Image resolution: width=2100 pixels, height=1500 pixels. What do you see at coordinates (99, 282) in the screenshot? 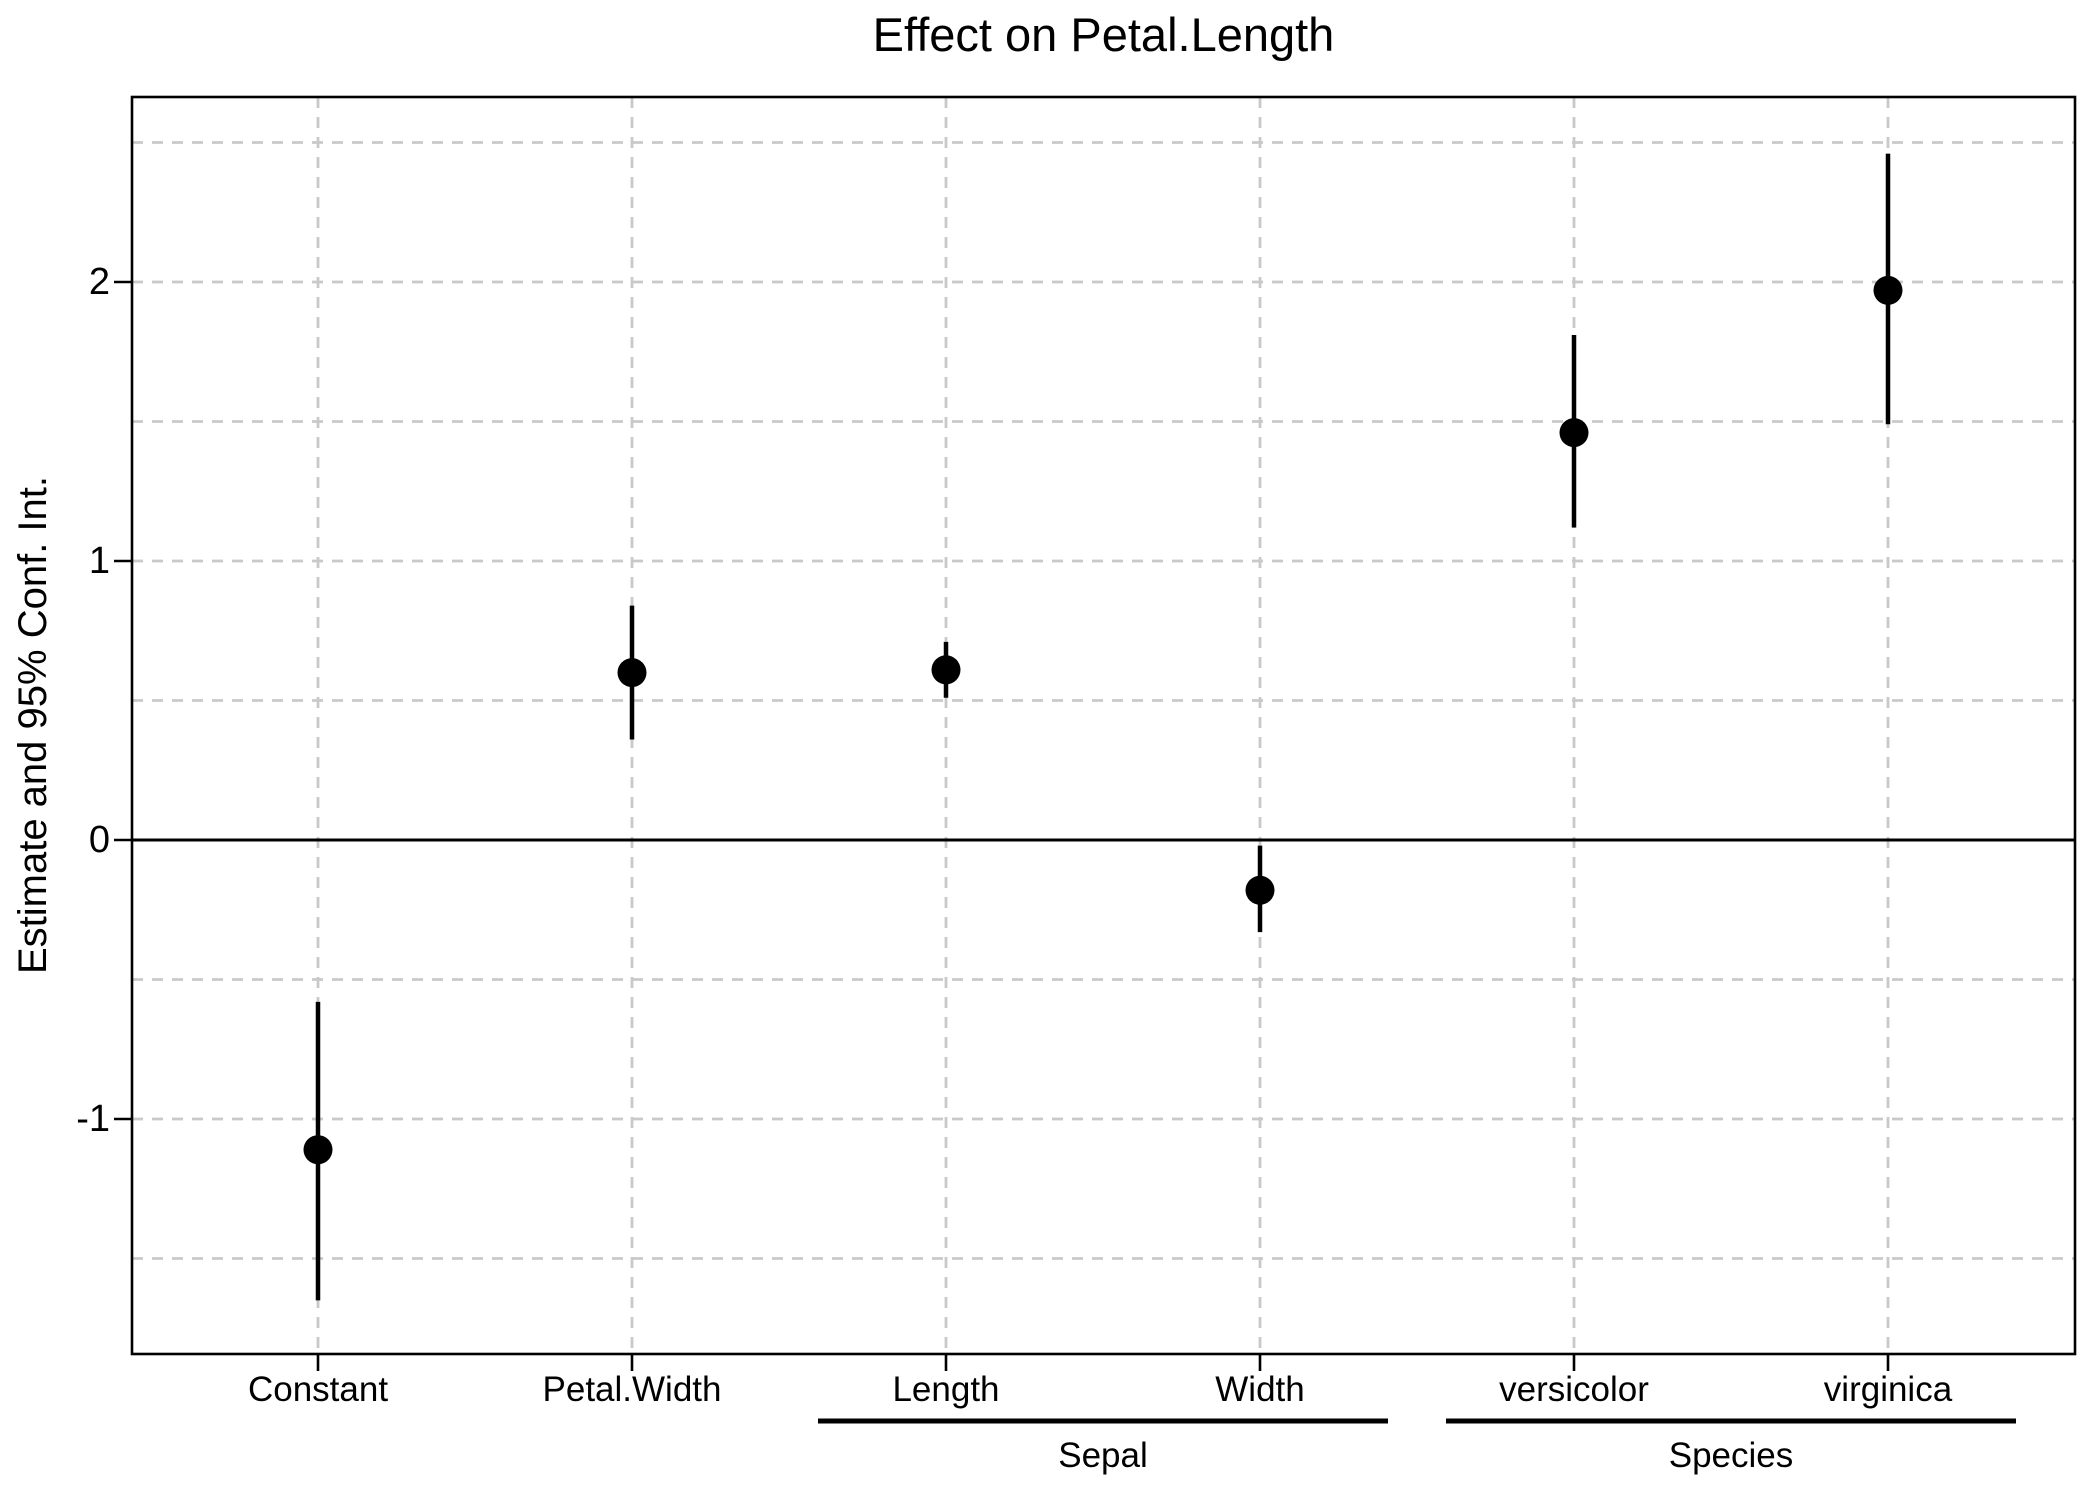
I see `y-tick-label: 2` at bounding box center [99, 282].